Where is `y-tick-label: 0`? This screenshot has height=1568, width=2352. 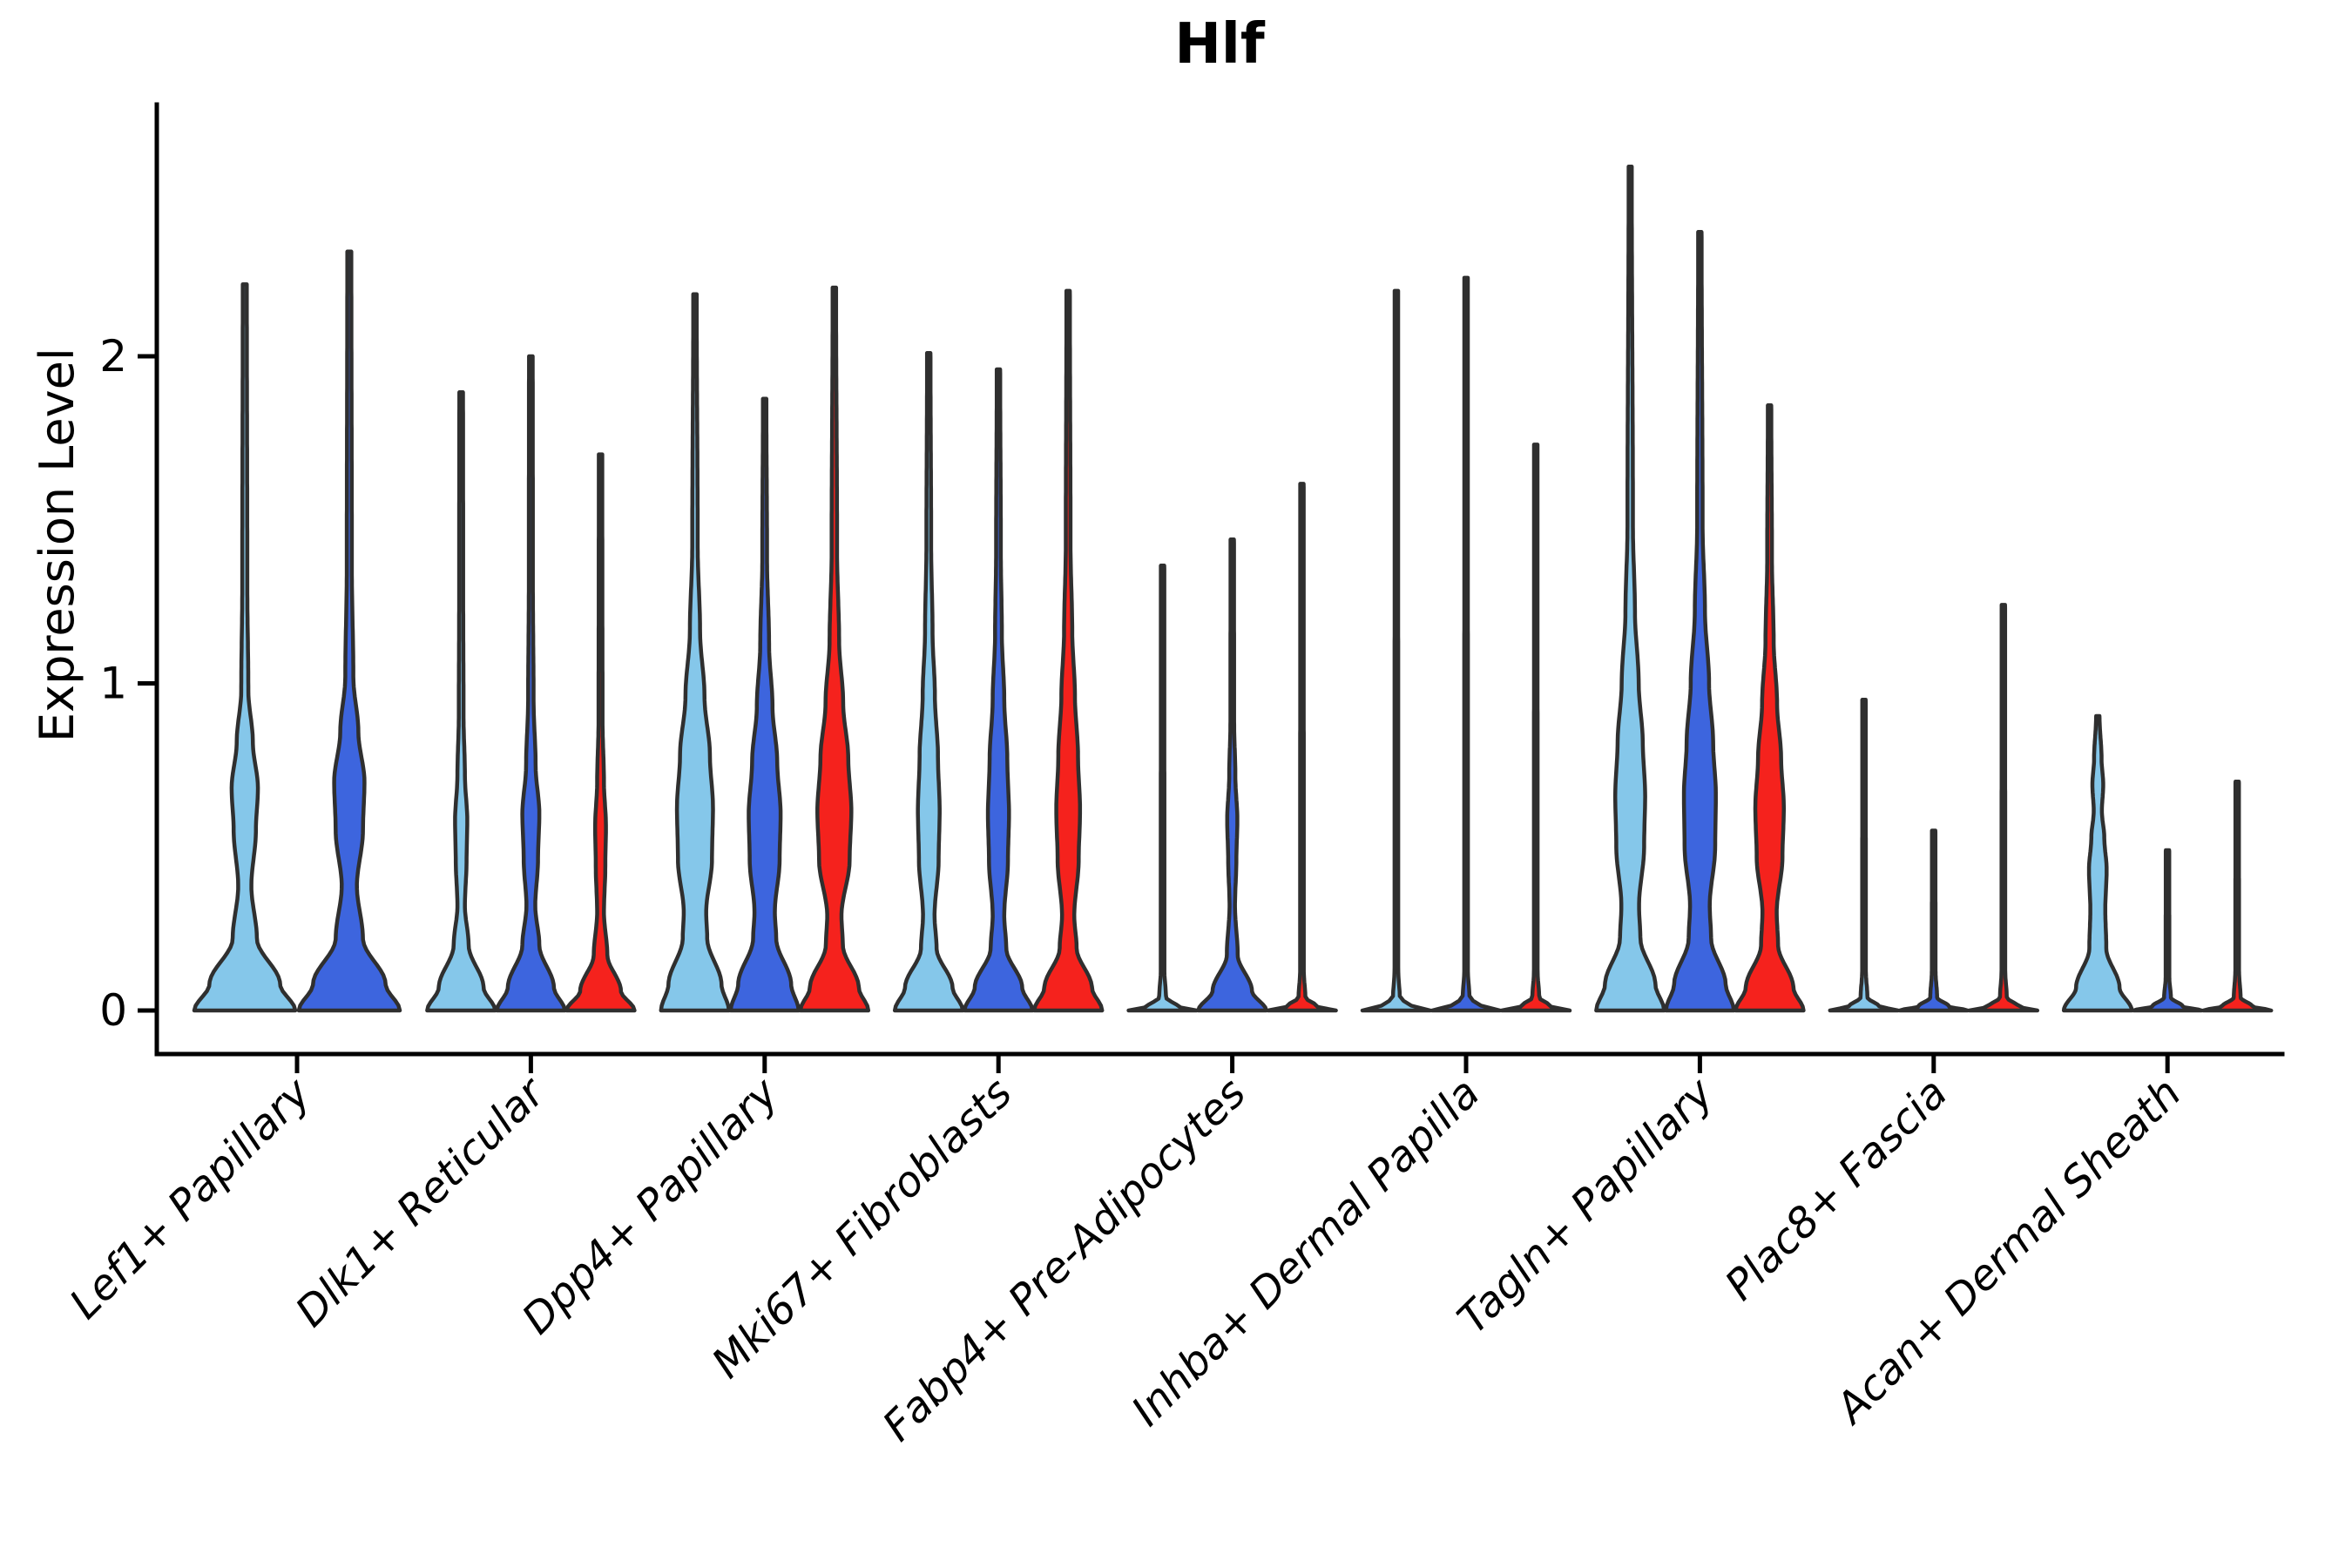
y-tick-label: 0 is located at coordinates (113, 1011).